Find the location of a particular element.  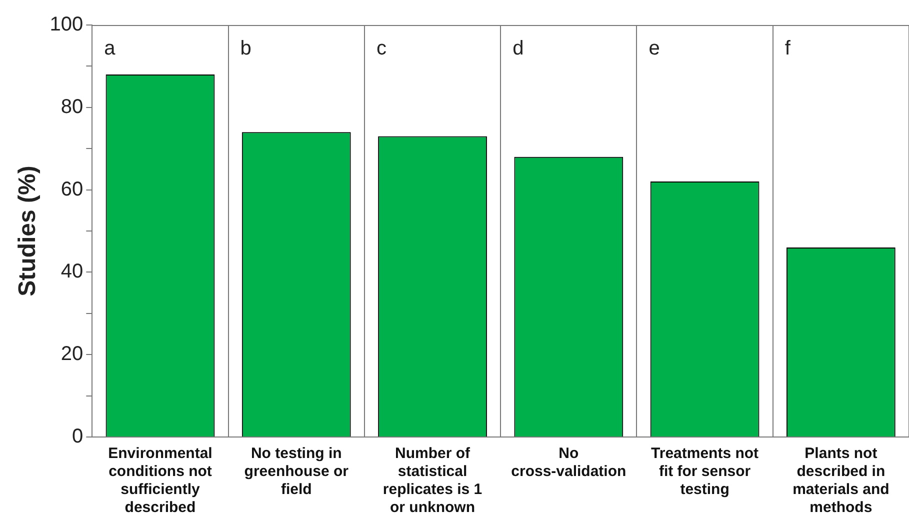

x-tick-label: Number of statistical replicates is 1 or unknown is located at coordinates (432, 480).